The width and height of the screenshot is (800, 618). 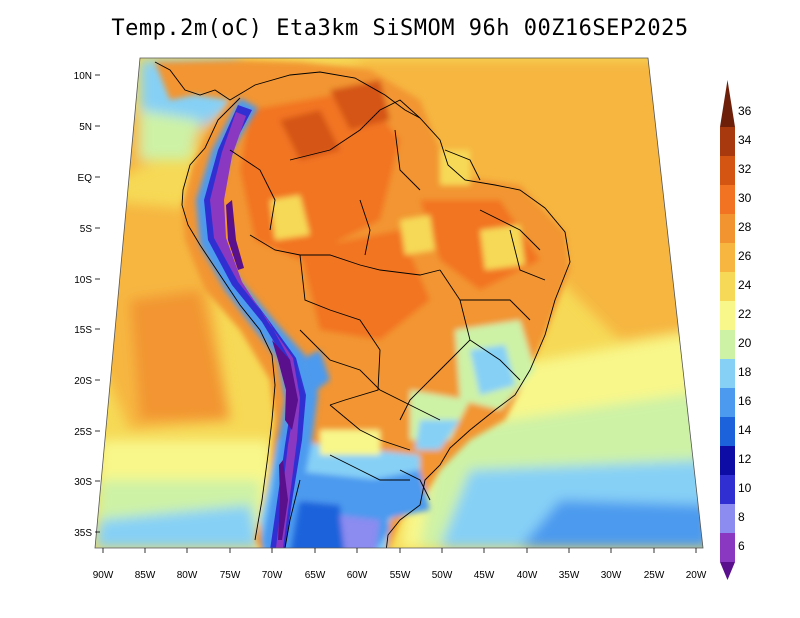 What do you see at coordinates (83, 280) in the screenshot?
I see `lat-label: 10S` at bounding box center [83, 280].